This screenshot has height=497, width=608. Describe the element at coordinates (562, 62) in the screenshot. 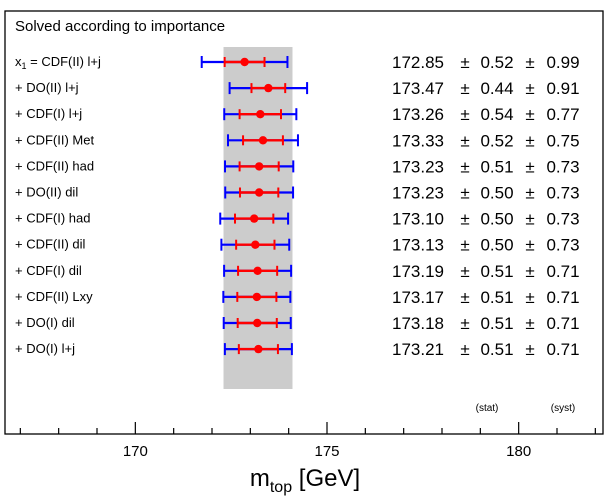

I see `syst-uncertainty: 0.99` at that location.